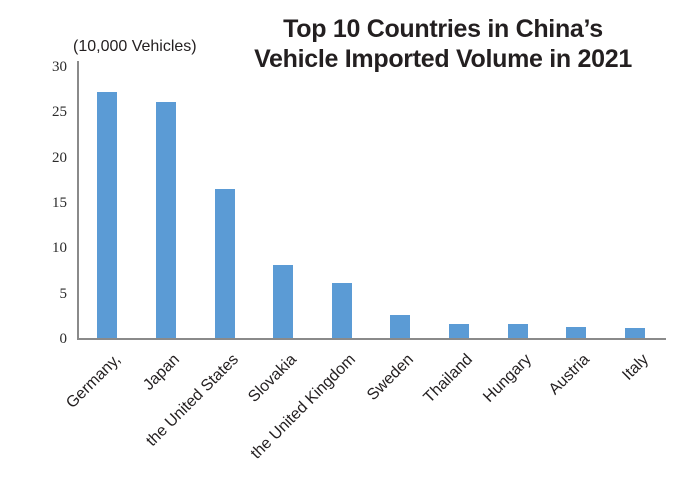 The height and width of the screenshot is (482, 700). Describe the element at coordinates (443, 59) in the screenshot. I see `chart-title-line-2: Vehicle Imported Volume in 2021` at that location.